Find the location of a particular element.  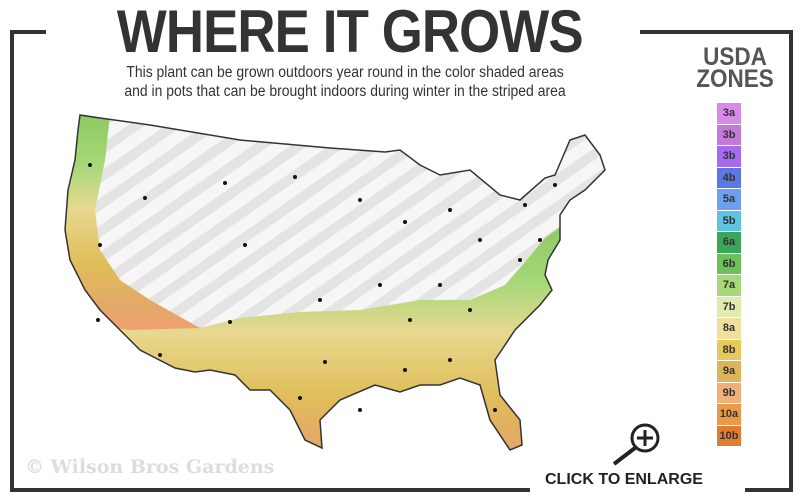

legend-title: USDA ZONES is located at coordinates (735, 68).